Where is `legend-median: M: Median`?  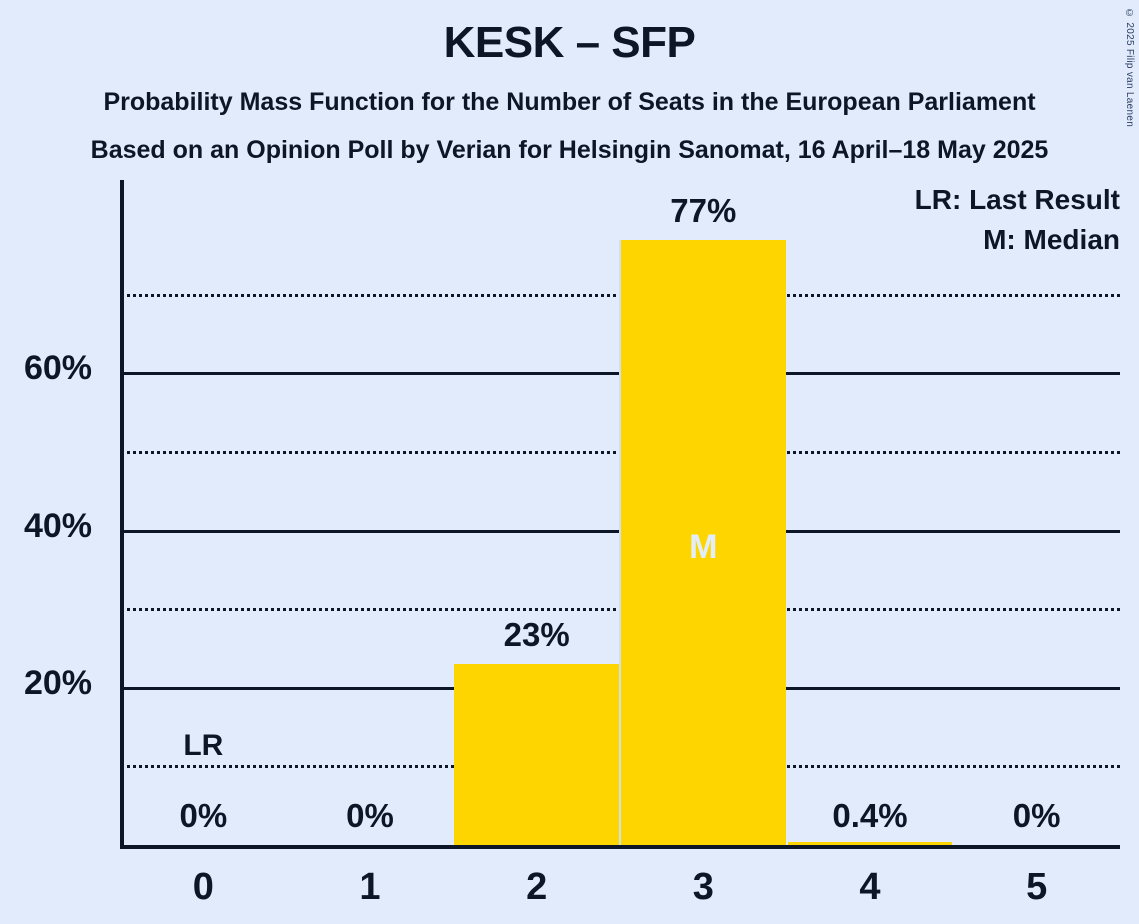 legend-median: M: Median is located at coordinates (1051, 239).